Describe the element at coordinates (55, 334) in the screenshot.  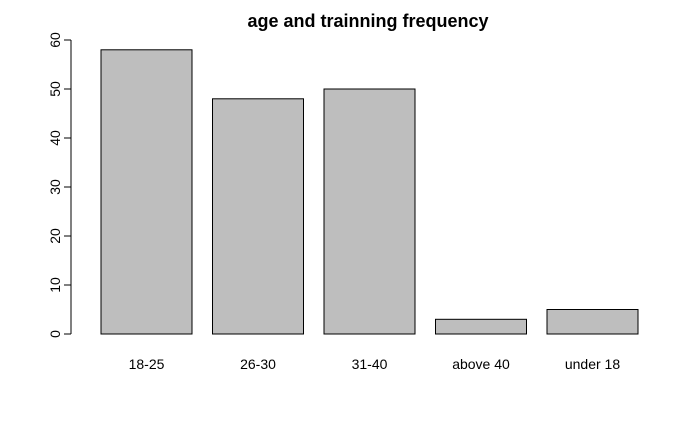
I see `y-tick-label: 0` at that location.